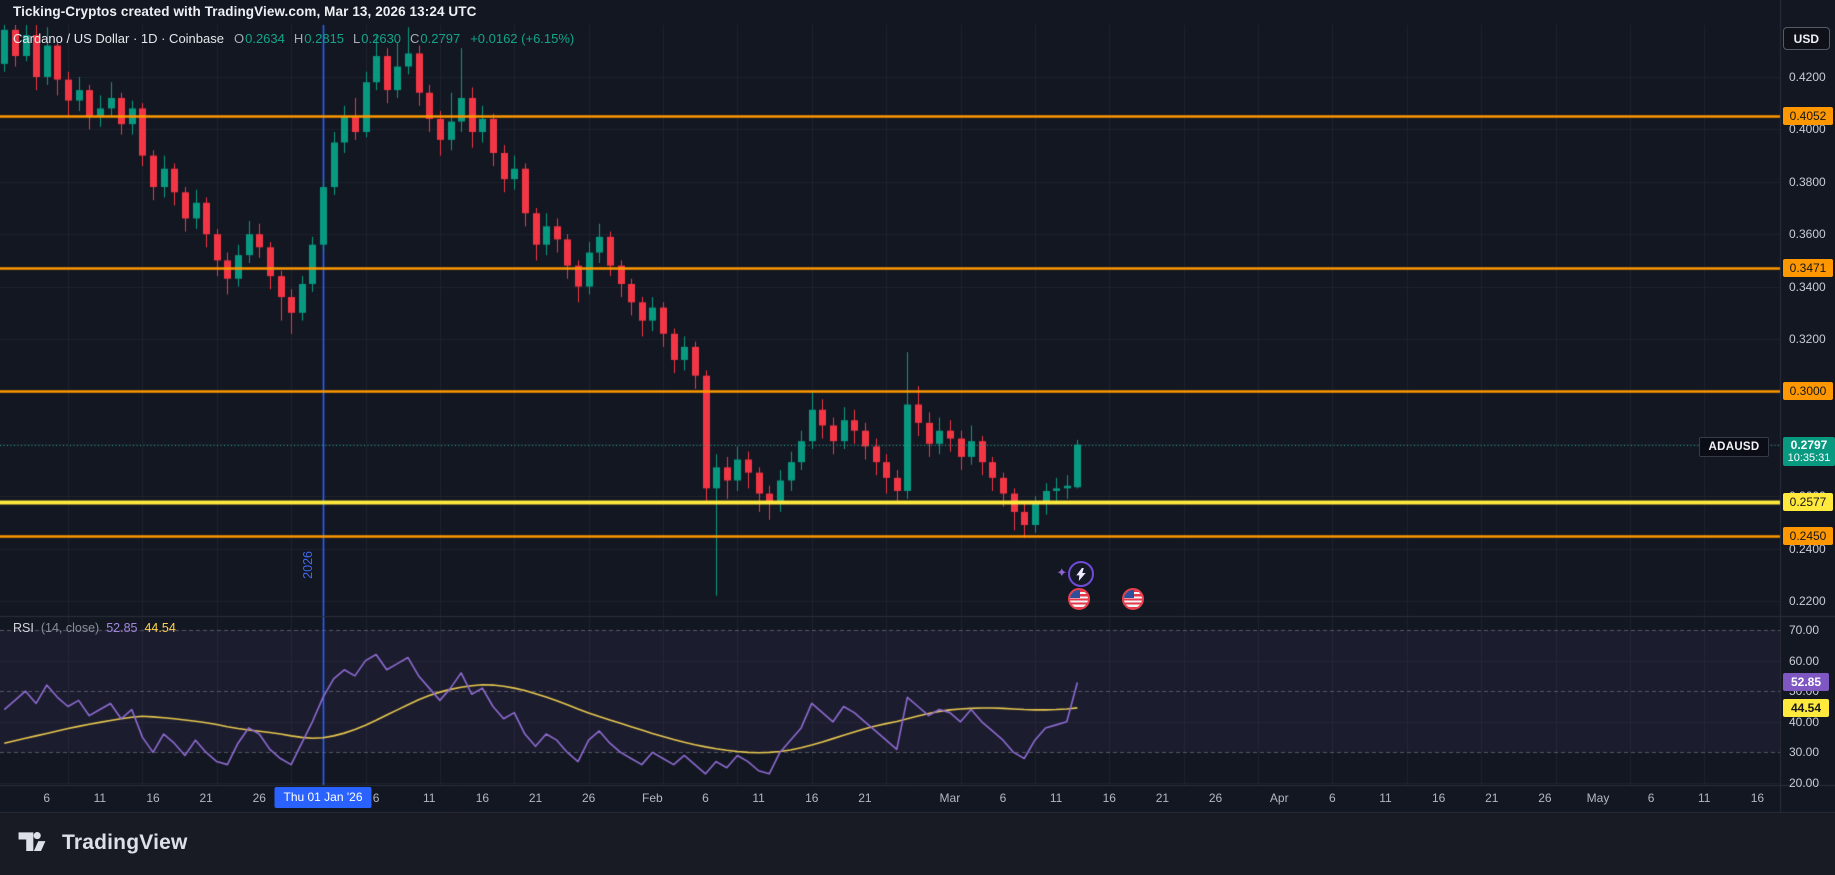 Image resolution: width=1835 pixels, height=875 pixels. What do you see at coordinates (1804, 660) in the screenshot?
I see `rsi-tick-label: 60.00` at bounding box center [1804, 660].